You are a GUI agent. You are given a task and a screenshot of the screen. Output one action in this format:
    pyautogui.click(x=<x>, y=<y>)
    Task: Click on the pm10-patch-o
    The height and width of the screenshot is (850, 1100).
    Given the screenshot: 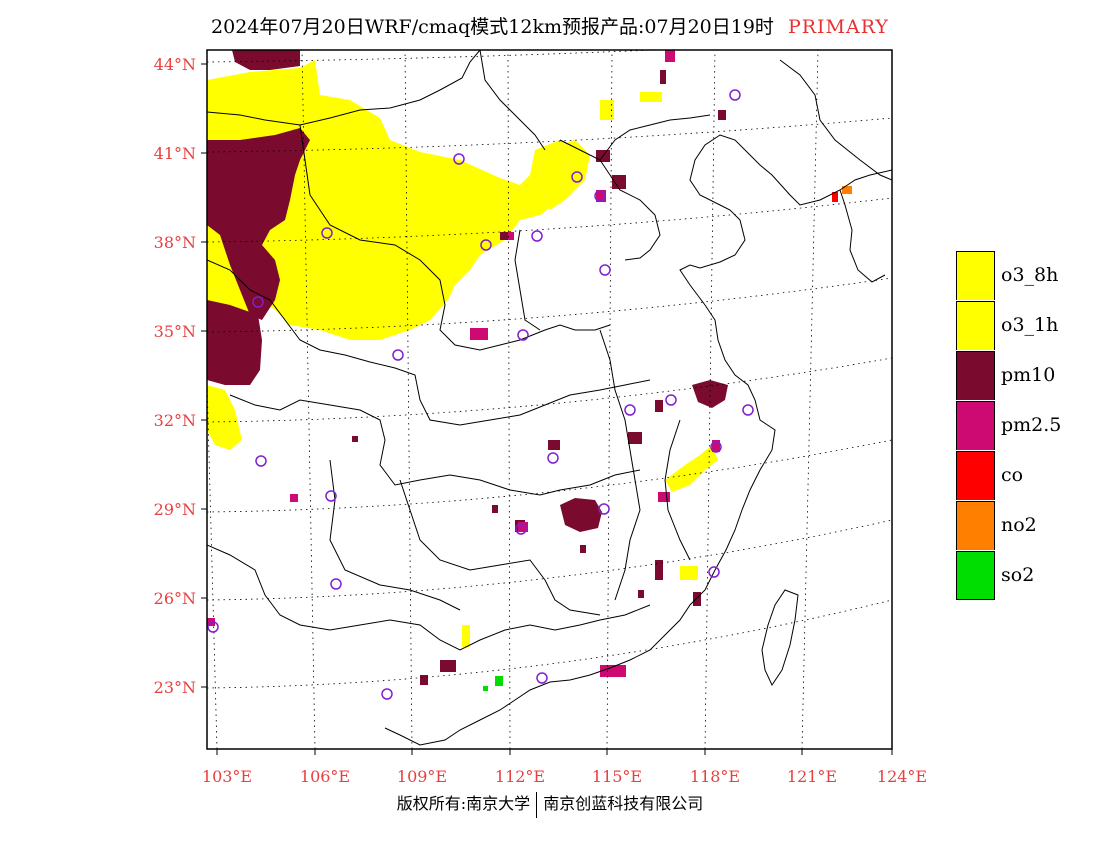 What is the action you would take?
    pyautogui.click(x=722, y=115)
    